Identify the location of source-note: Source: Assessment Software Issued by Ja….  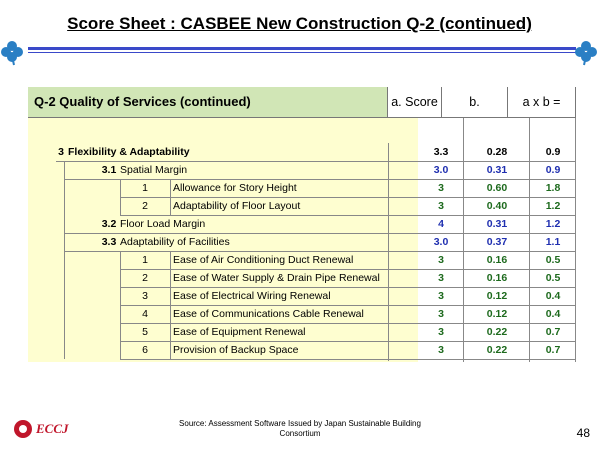
(300, 429).